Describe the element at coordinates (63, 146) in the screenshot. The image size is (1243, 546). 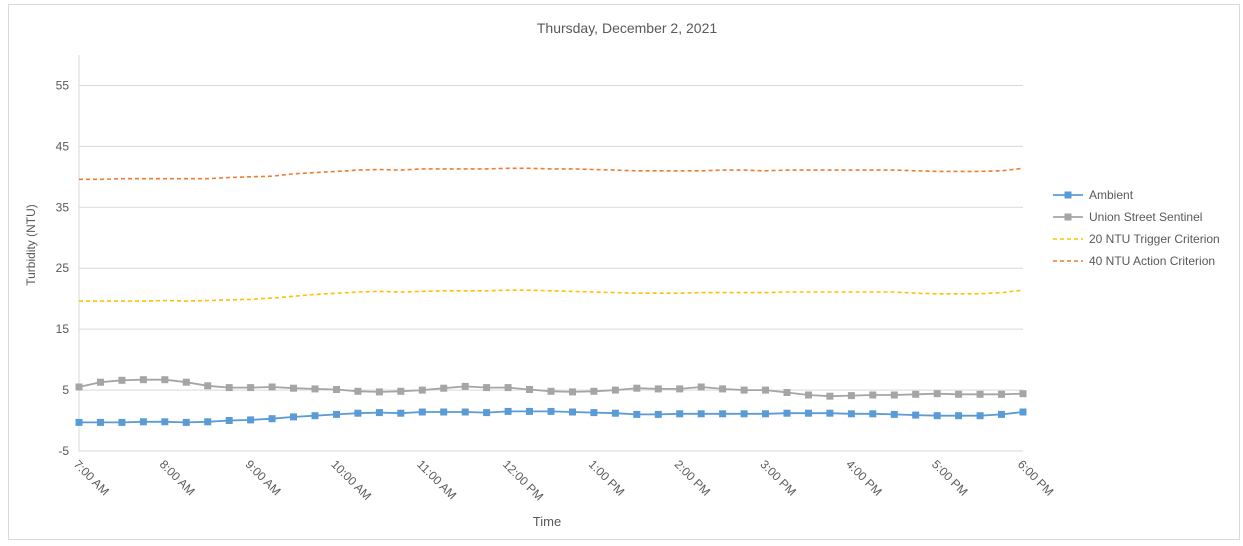
I see `y-tick-label-45: 45` at that location.